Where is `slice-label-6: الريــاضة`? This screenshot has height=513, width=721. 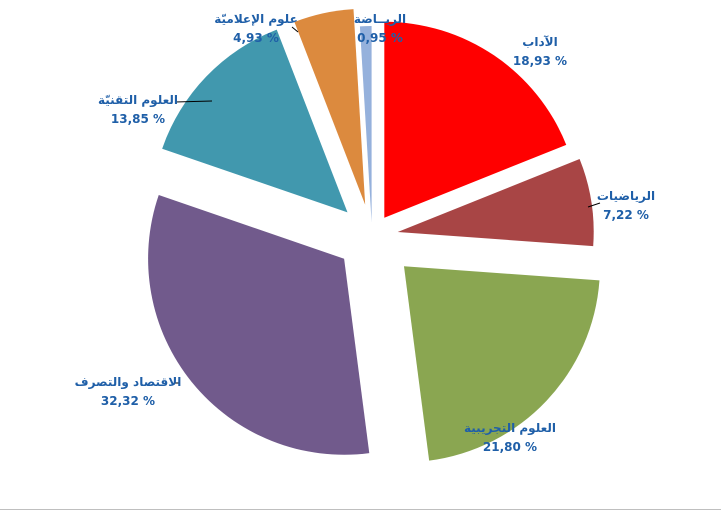
slice-label-6: الريــاضة is located at coordinates (380, 19).